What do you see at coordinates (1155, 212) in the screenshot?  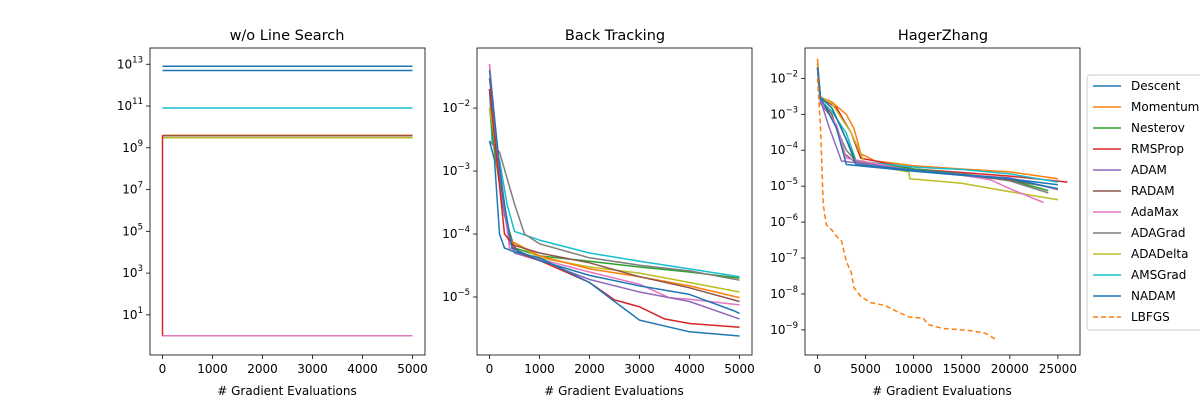 I see `legend-label: AdaMax` at bounding box center [1155, 212].